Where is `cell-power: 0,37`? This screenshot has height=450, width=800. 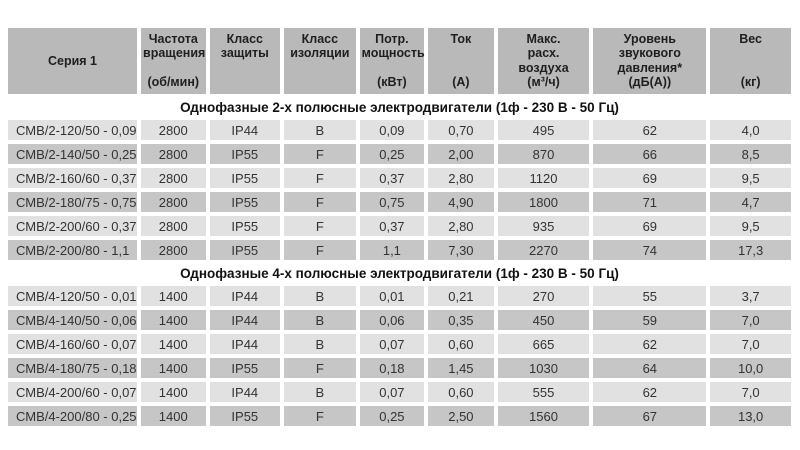 cell-power: 0,37 is located at coordinates (392, 178).